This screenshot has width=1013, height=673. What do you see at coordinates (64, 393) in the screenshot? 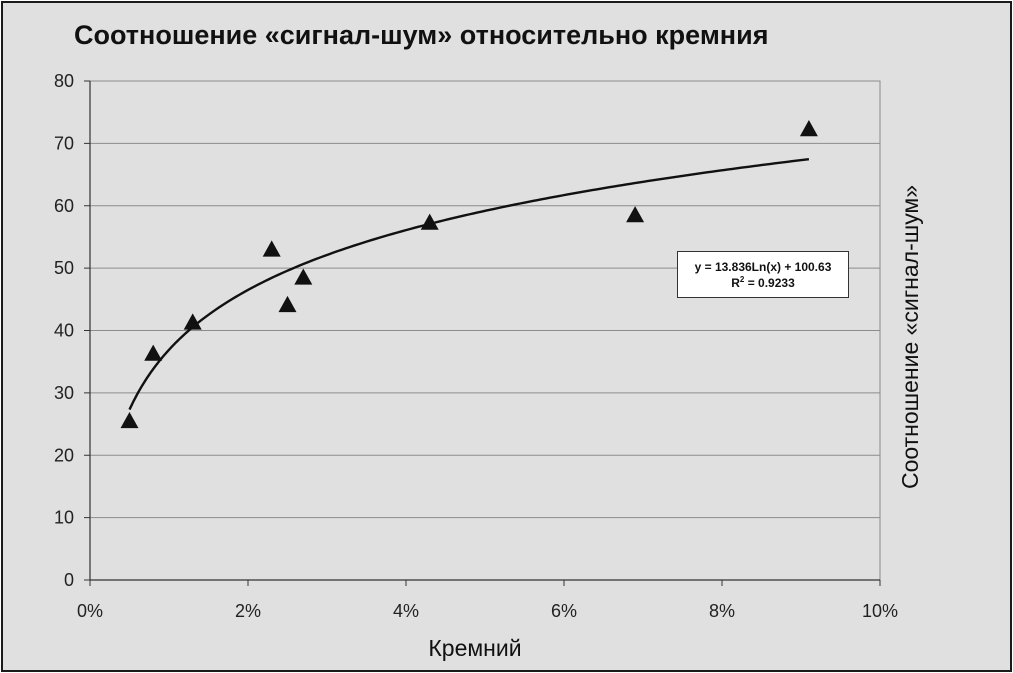
I see `y-tick-label: 30` at bounding box center [64, 393].